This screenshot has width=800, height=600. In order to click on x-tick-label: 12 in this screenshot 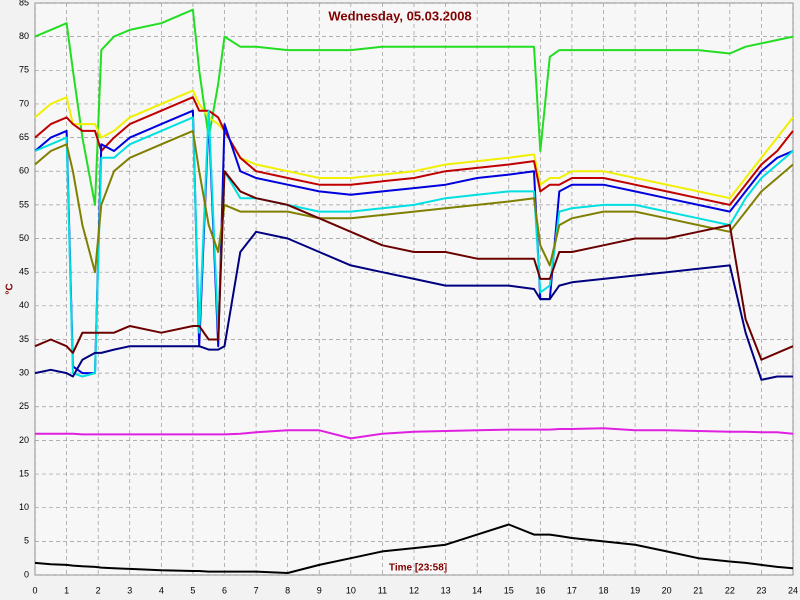, I will do `click(414, 590)`.